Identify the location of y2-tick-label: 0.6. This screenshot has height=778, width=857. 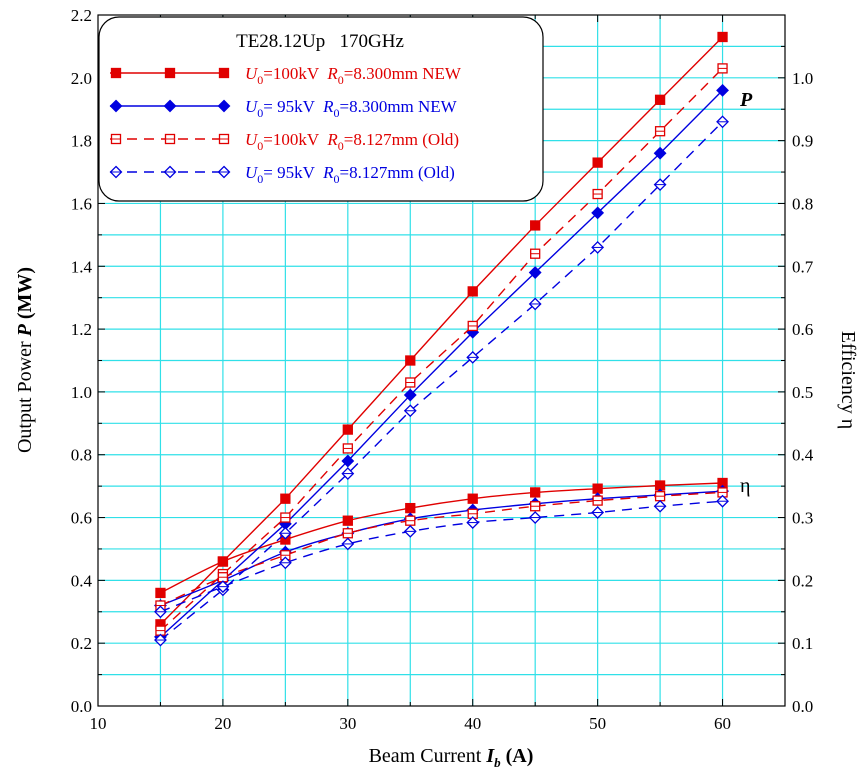
(802, 329).